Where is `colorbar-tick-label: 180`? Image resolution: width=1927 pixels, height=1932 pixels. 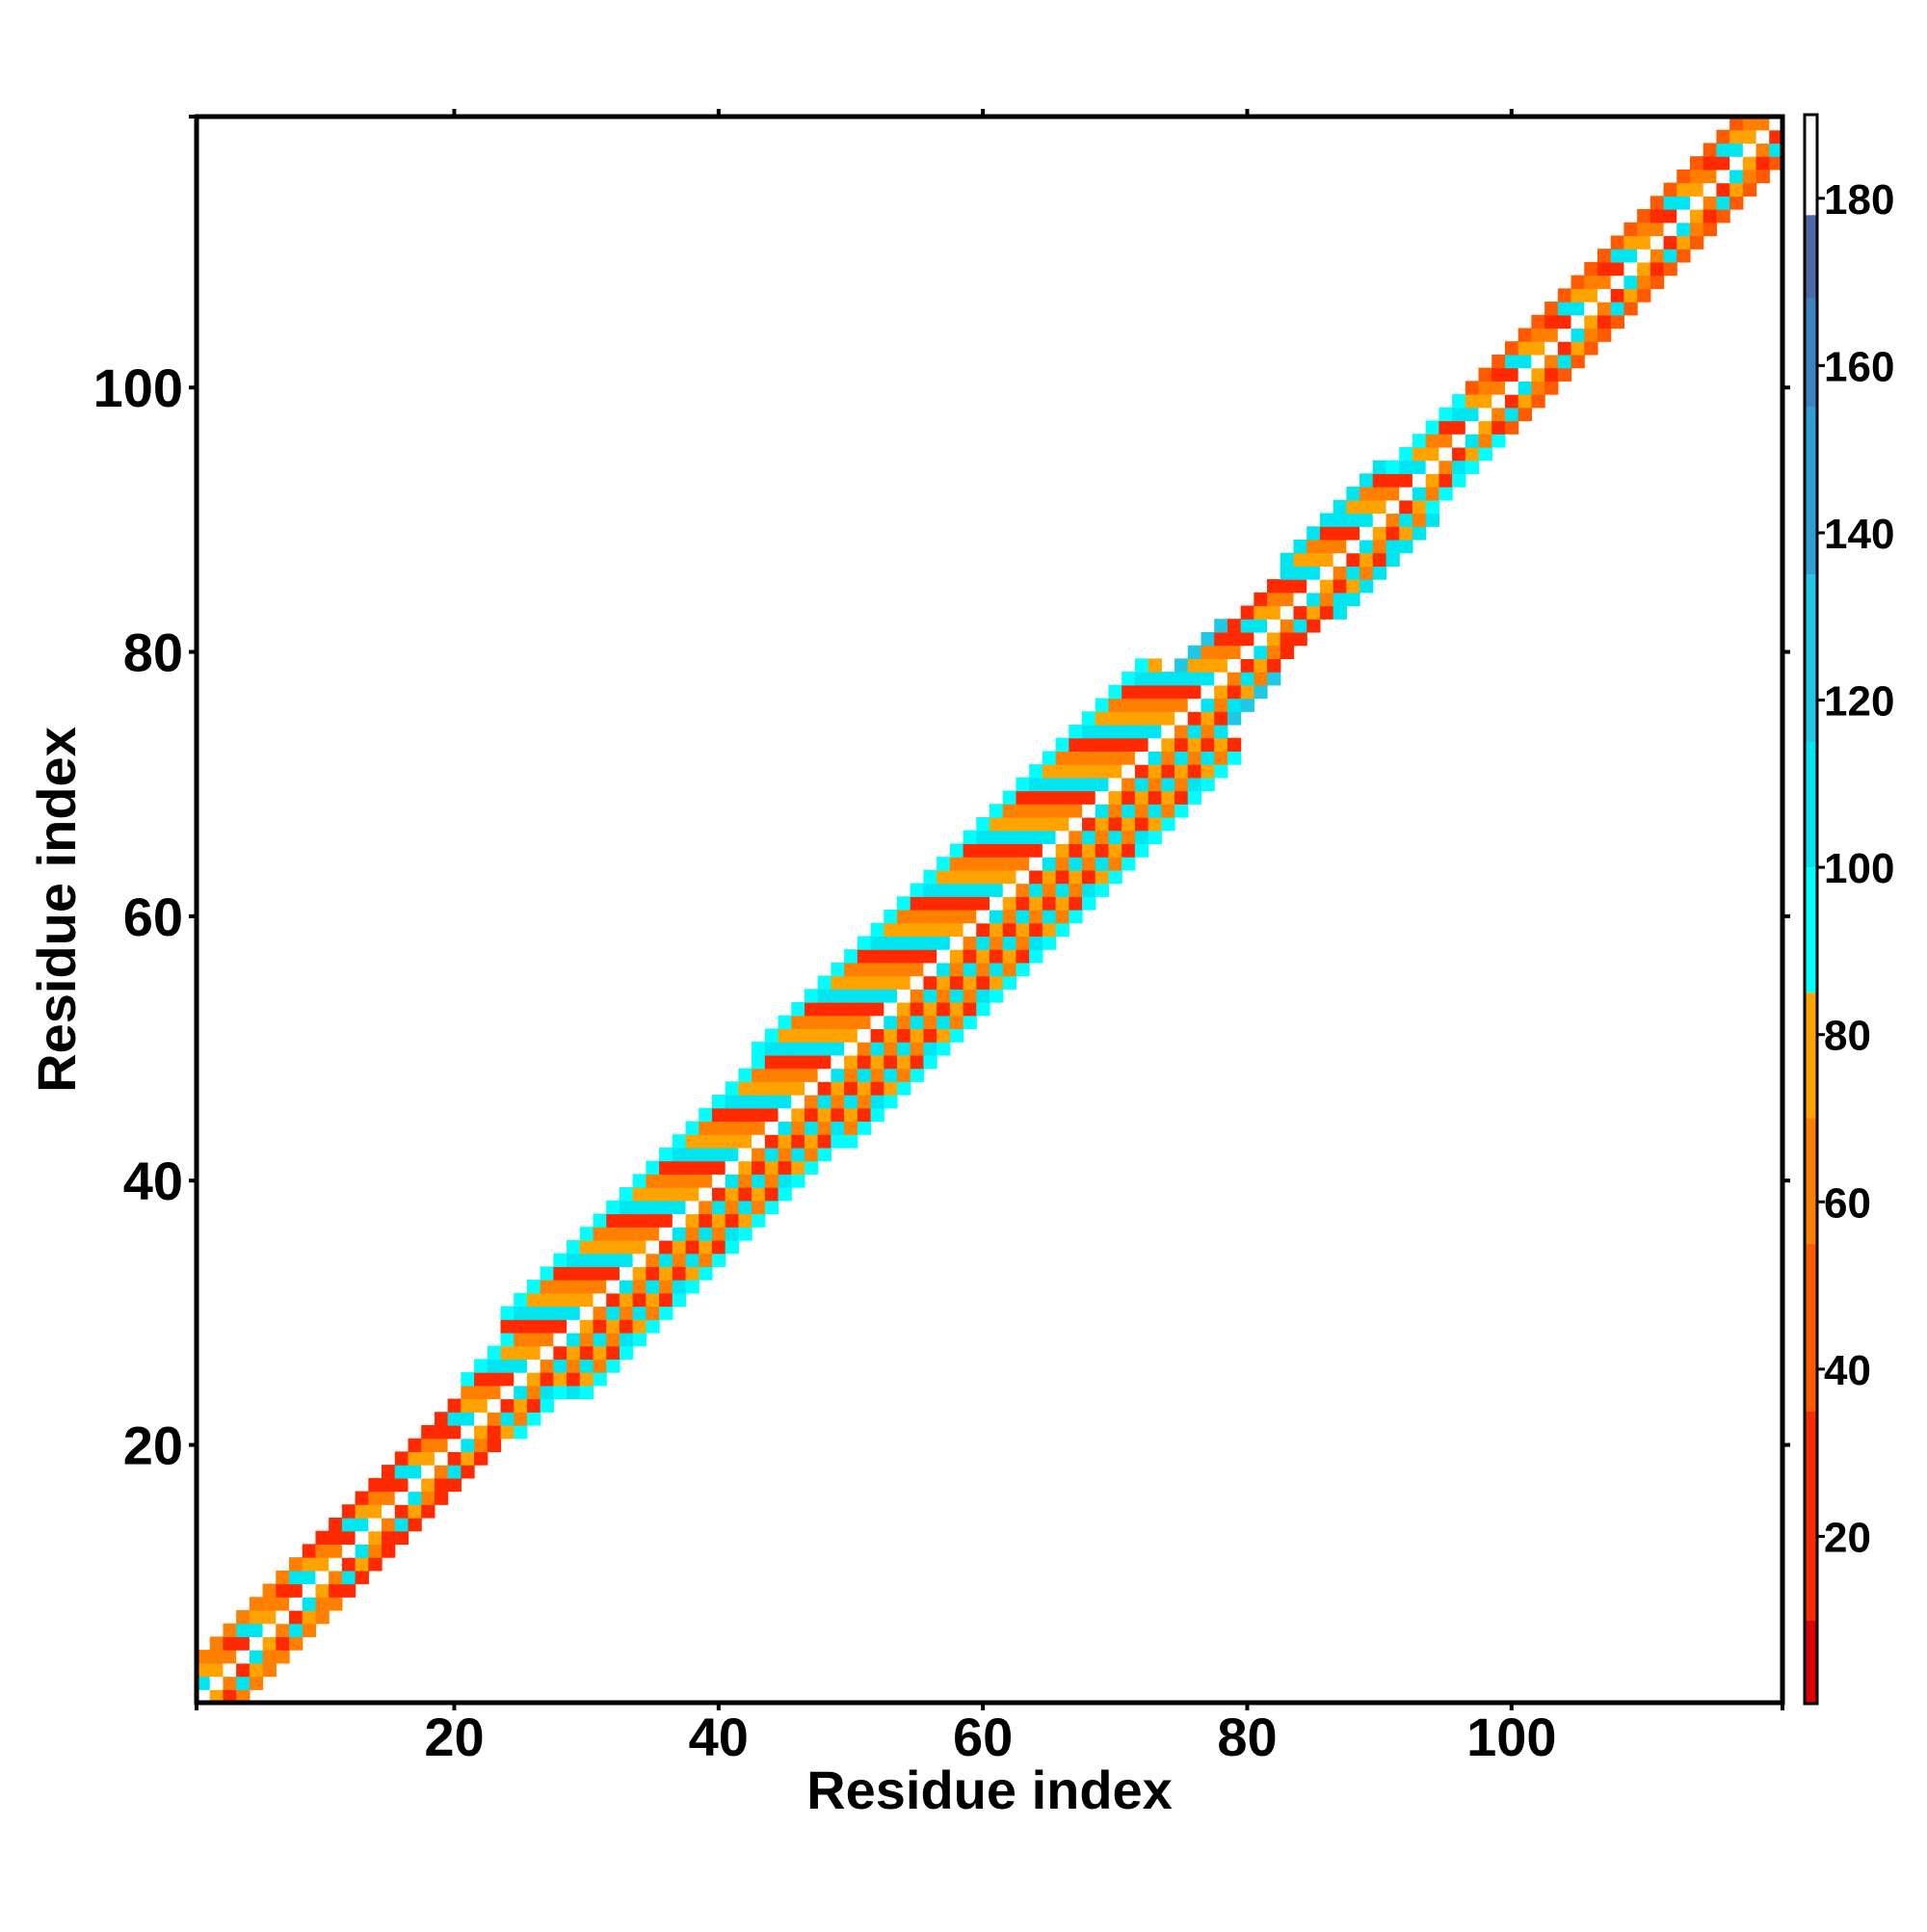
colorbar-tick-label: 180 is located at coordinates (1859, 200).